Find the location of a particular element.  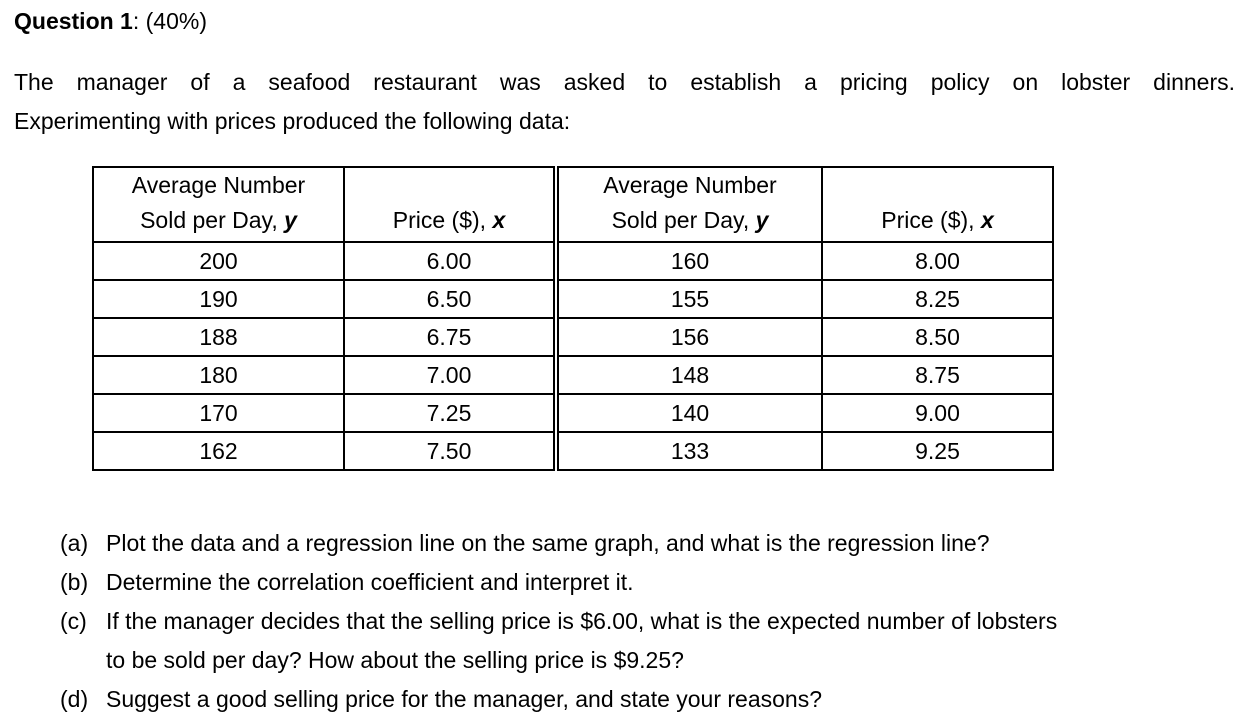

table-cell: 7.00 is located at coordinates (450, 375).